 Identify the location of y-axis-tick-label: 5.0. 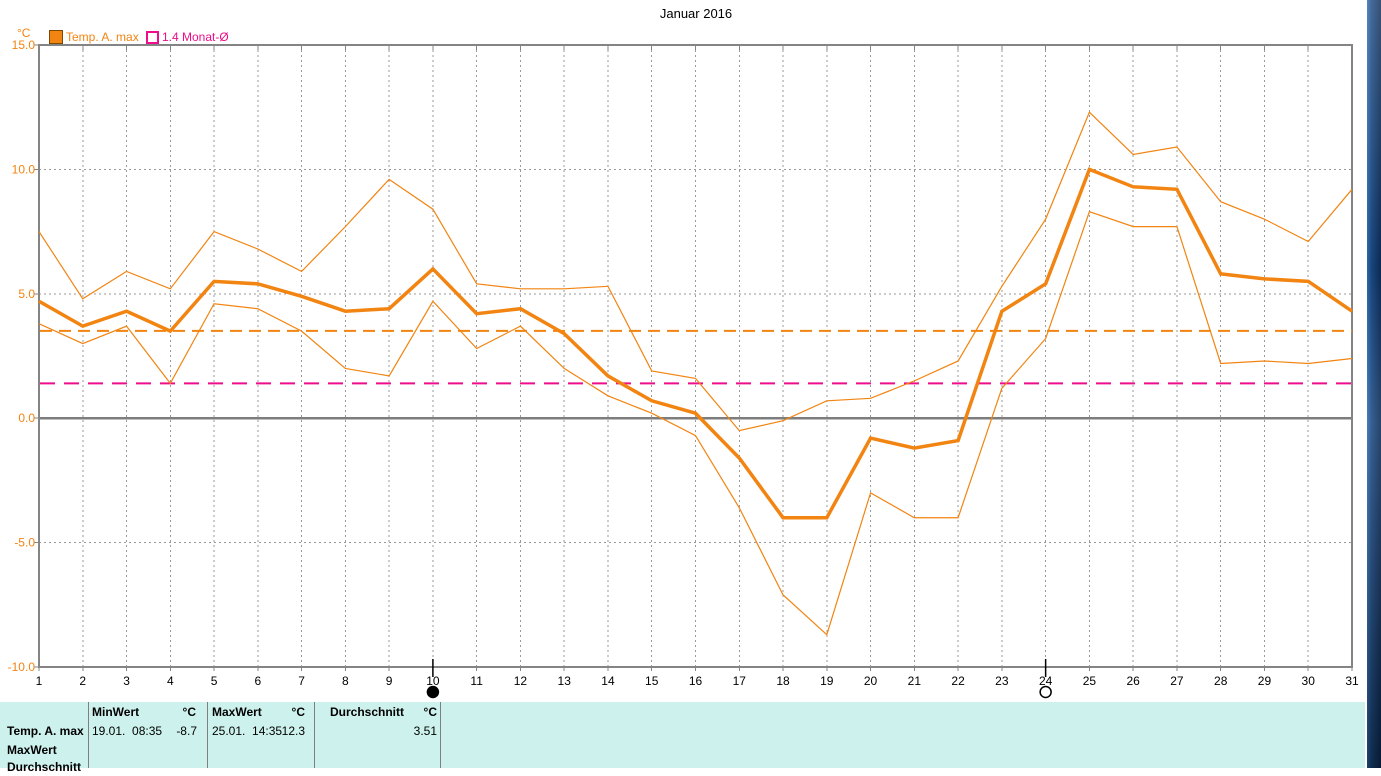
(26, 294).